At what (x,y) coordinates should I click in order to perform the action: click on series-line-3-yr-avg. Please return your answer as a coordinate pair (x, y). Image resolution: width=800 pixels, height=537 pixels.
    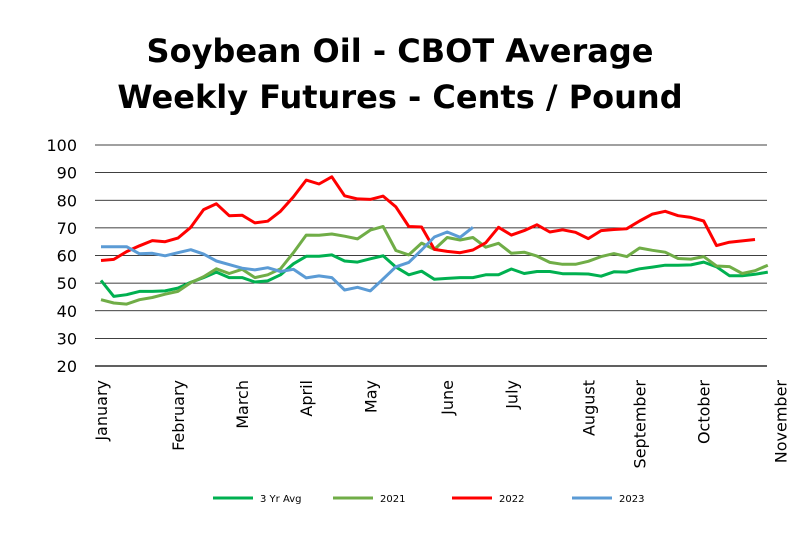
    Looking at the image, I should click on (434, 275).